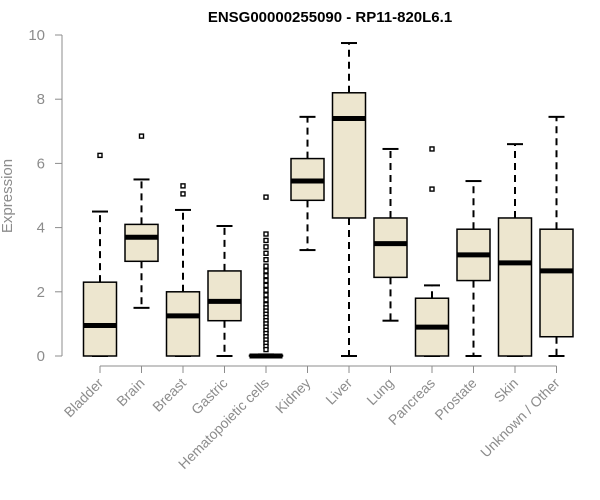 This screenshot has width=600, height=500. I want to click on y-tick-label: 8, so click(41, 99).